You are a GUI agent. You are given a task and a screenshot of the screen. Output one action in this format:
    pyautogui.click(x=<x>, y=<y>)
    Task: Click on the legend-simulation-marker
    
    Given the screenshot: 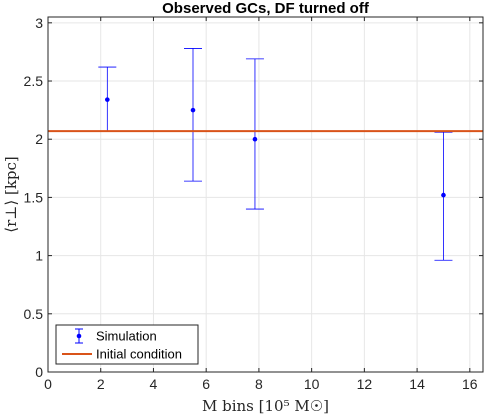 What is the action you would take?
    pyautogui.click(x=79, y=336)
    